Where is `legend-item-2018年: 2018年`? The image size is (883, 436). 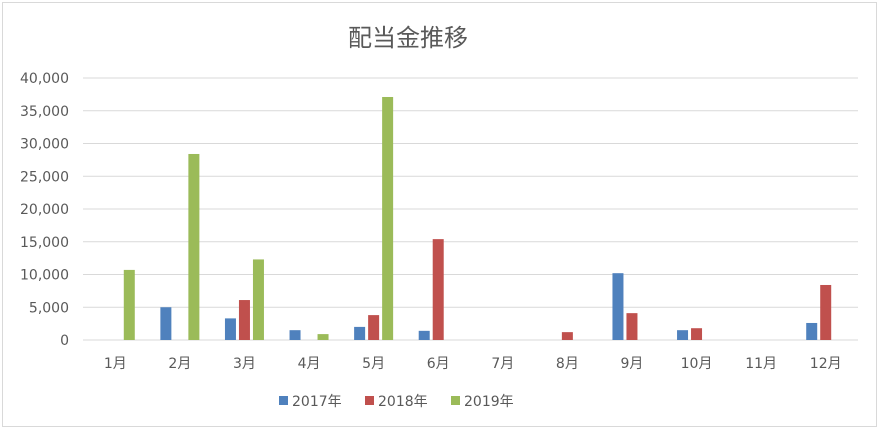
legend-item-2018年: 2018年 is located at coordinates (396, 402).